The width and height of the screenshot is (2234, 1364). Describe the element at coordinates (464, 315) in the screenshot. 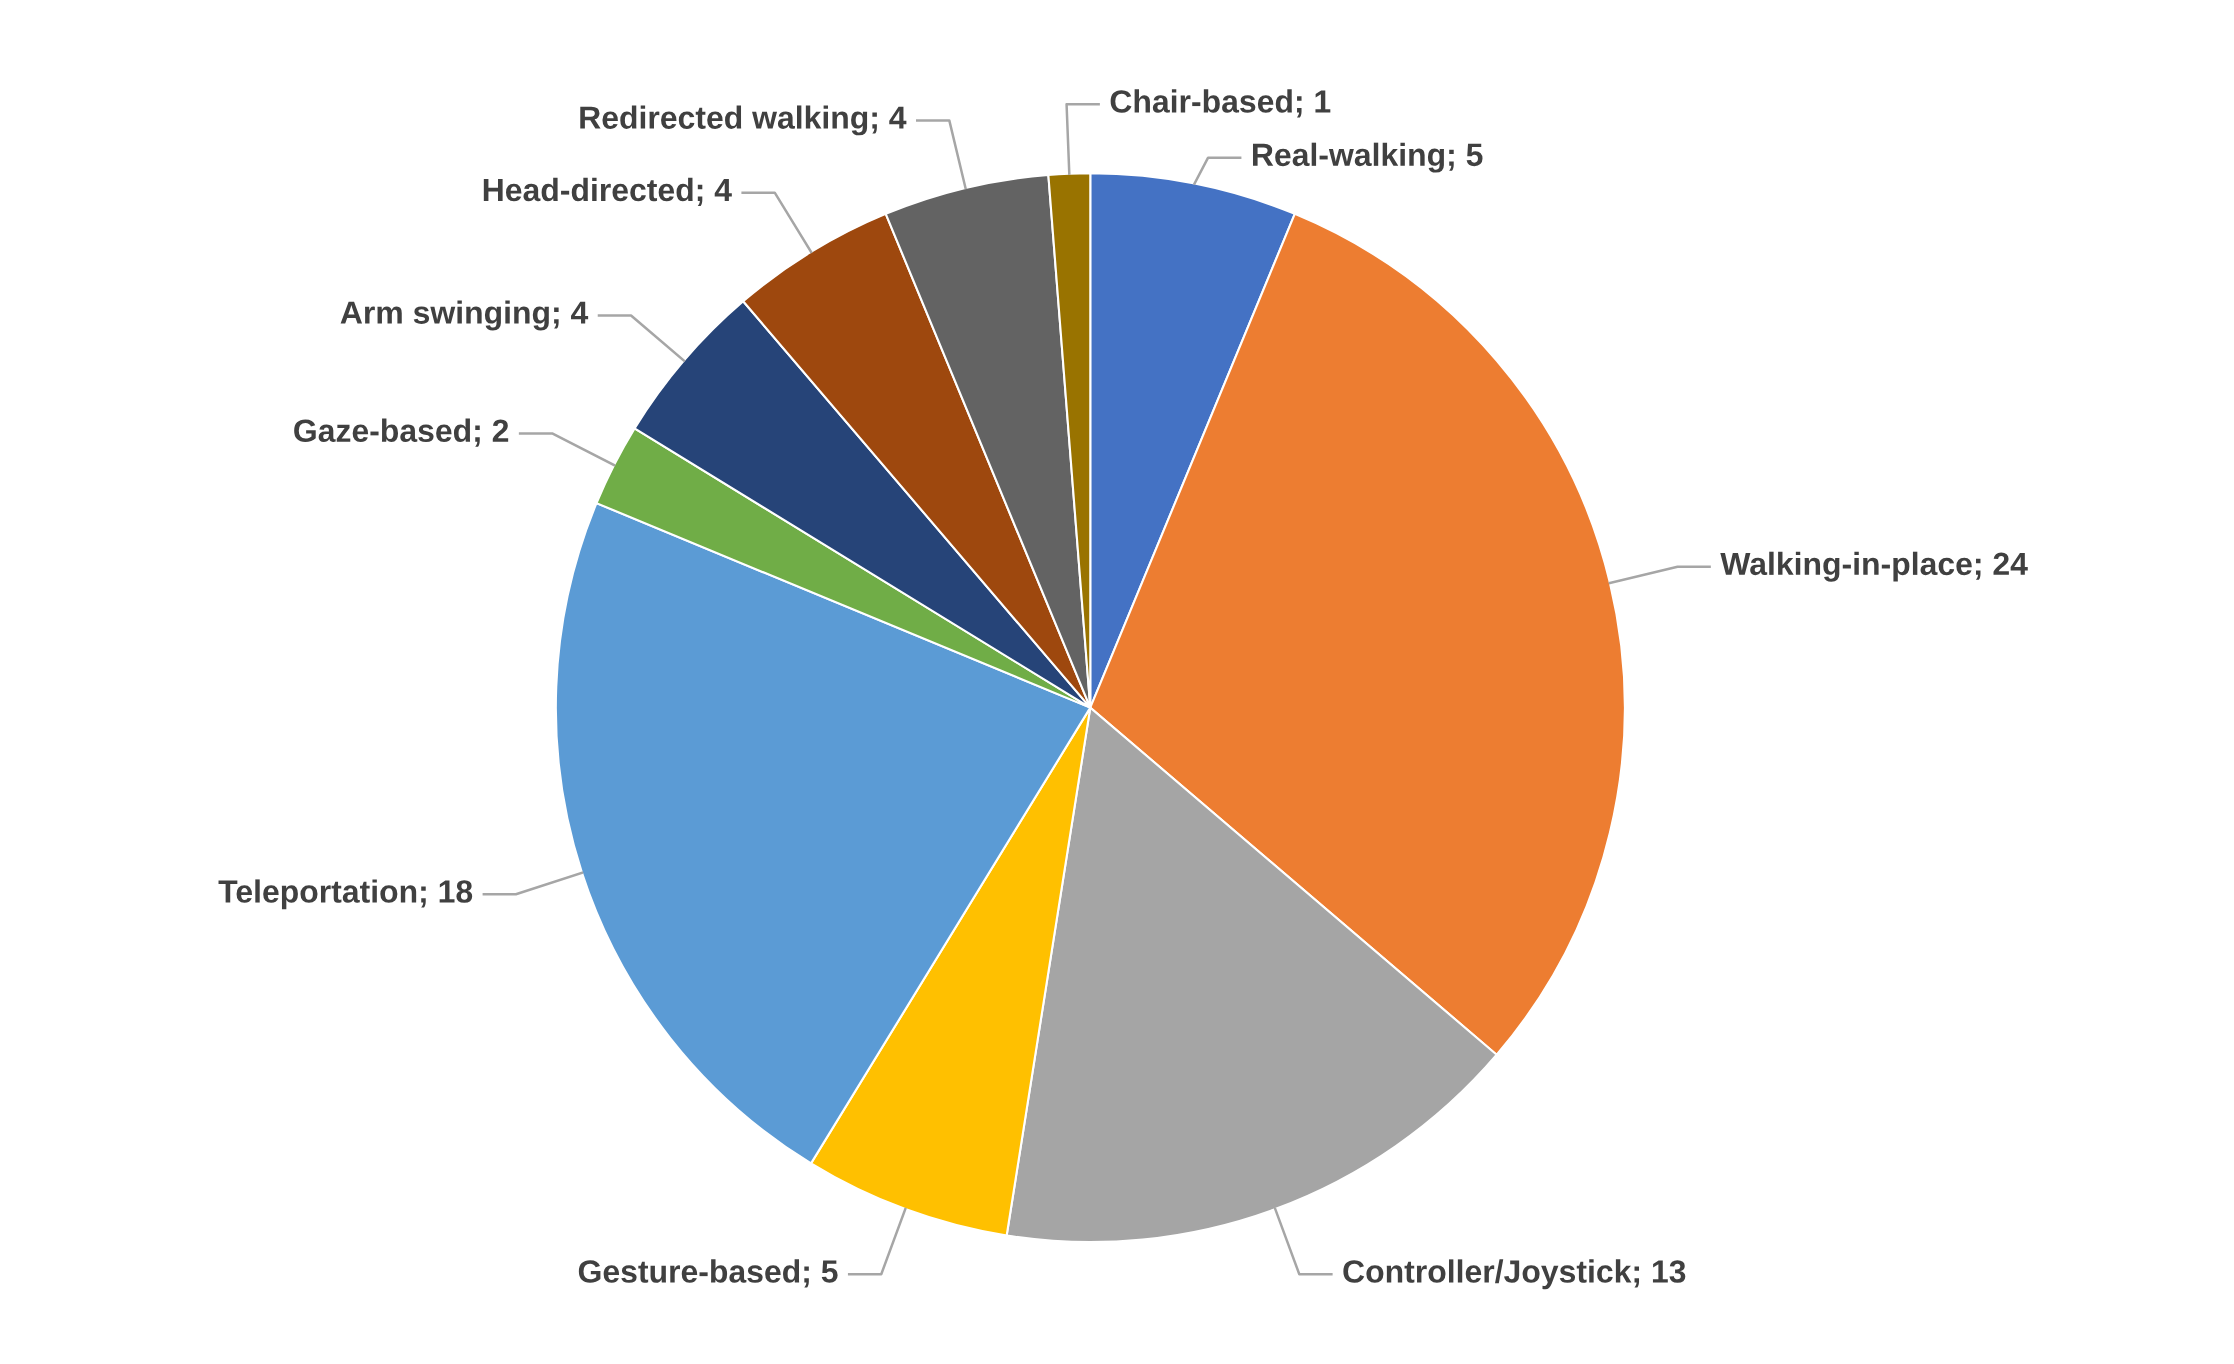

I see `slice-label: Arm swinging; 4` at that location.